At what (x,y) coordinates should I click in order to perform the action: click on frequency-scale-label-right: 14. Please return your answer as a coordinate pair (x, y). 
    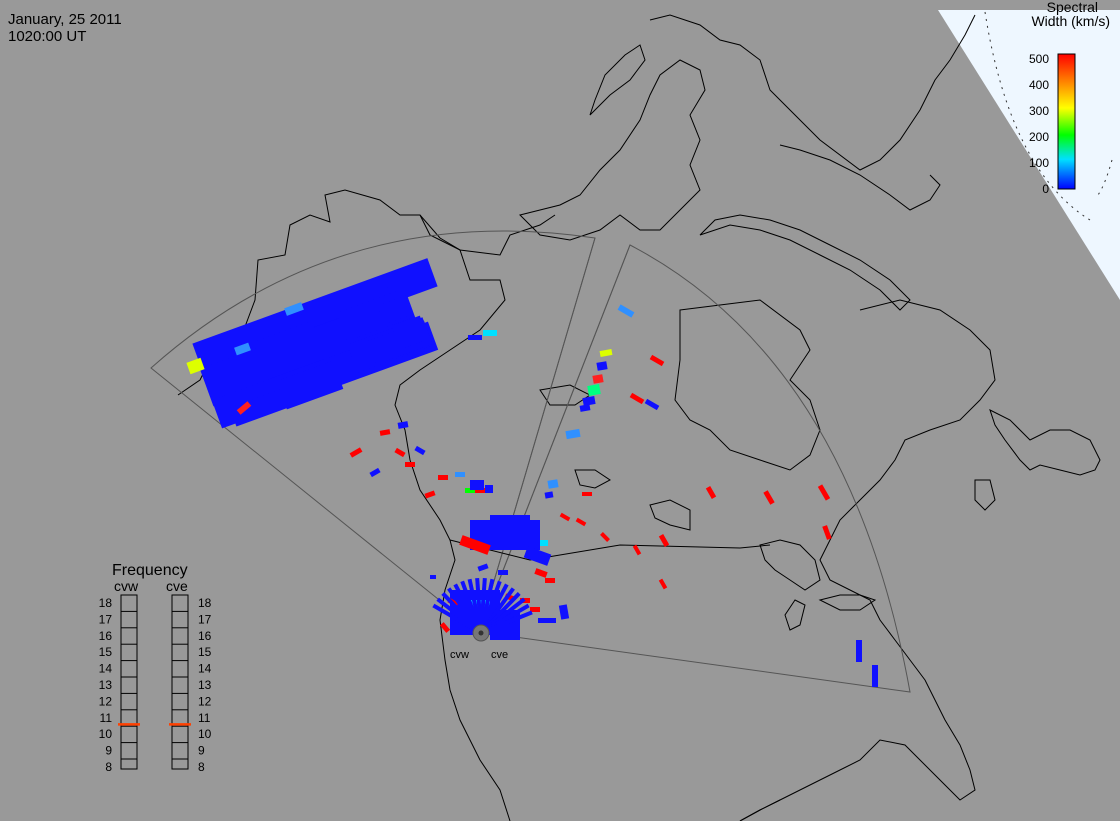
    Looking at the image, I should click on (205, 669).